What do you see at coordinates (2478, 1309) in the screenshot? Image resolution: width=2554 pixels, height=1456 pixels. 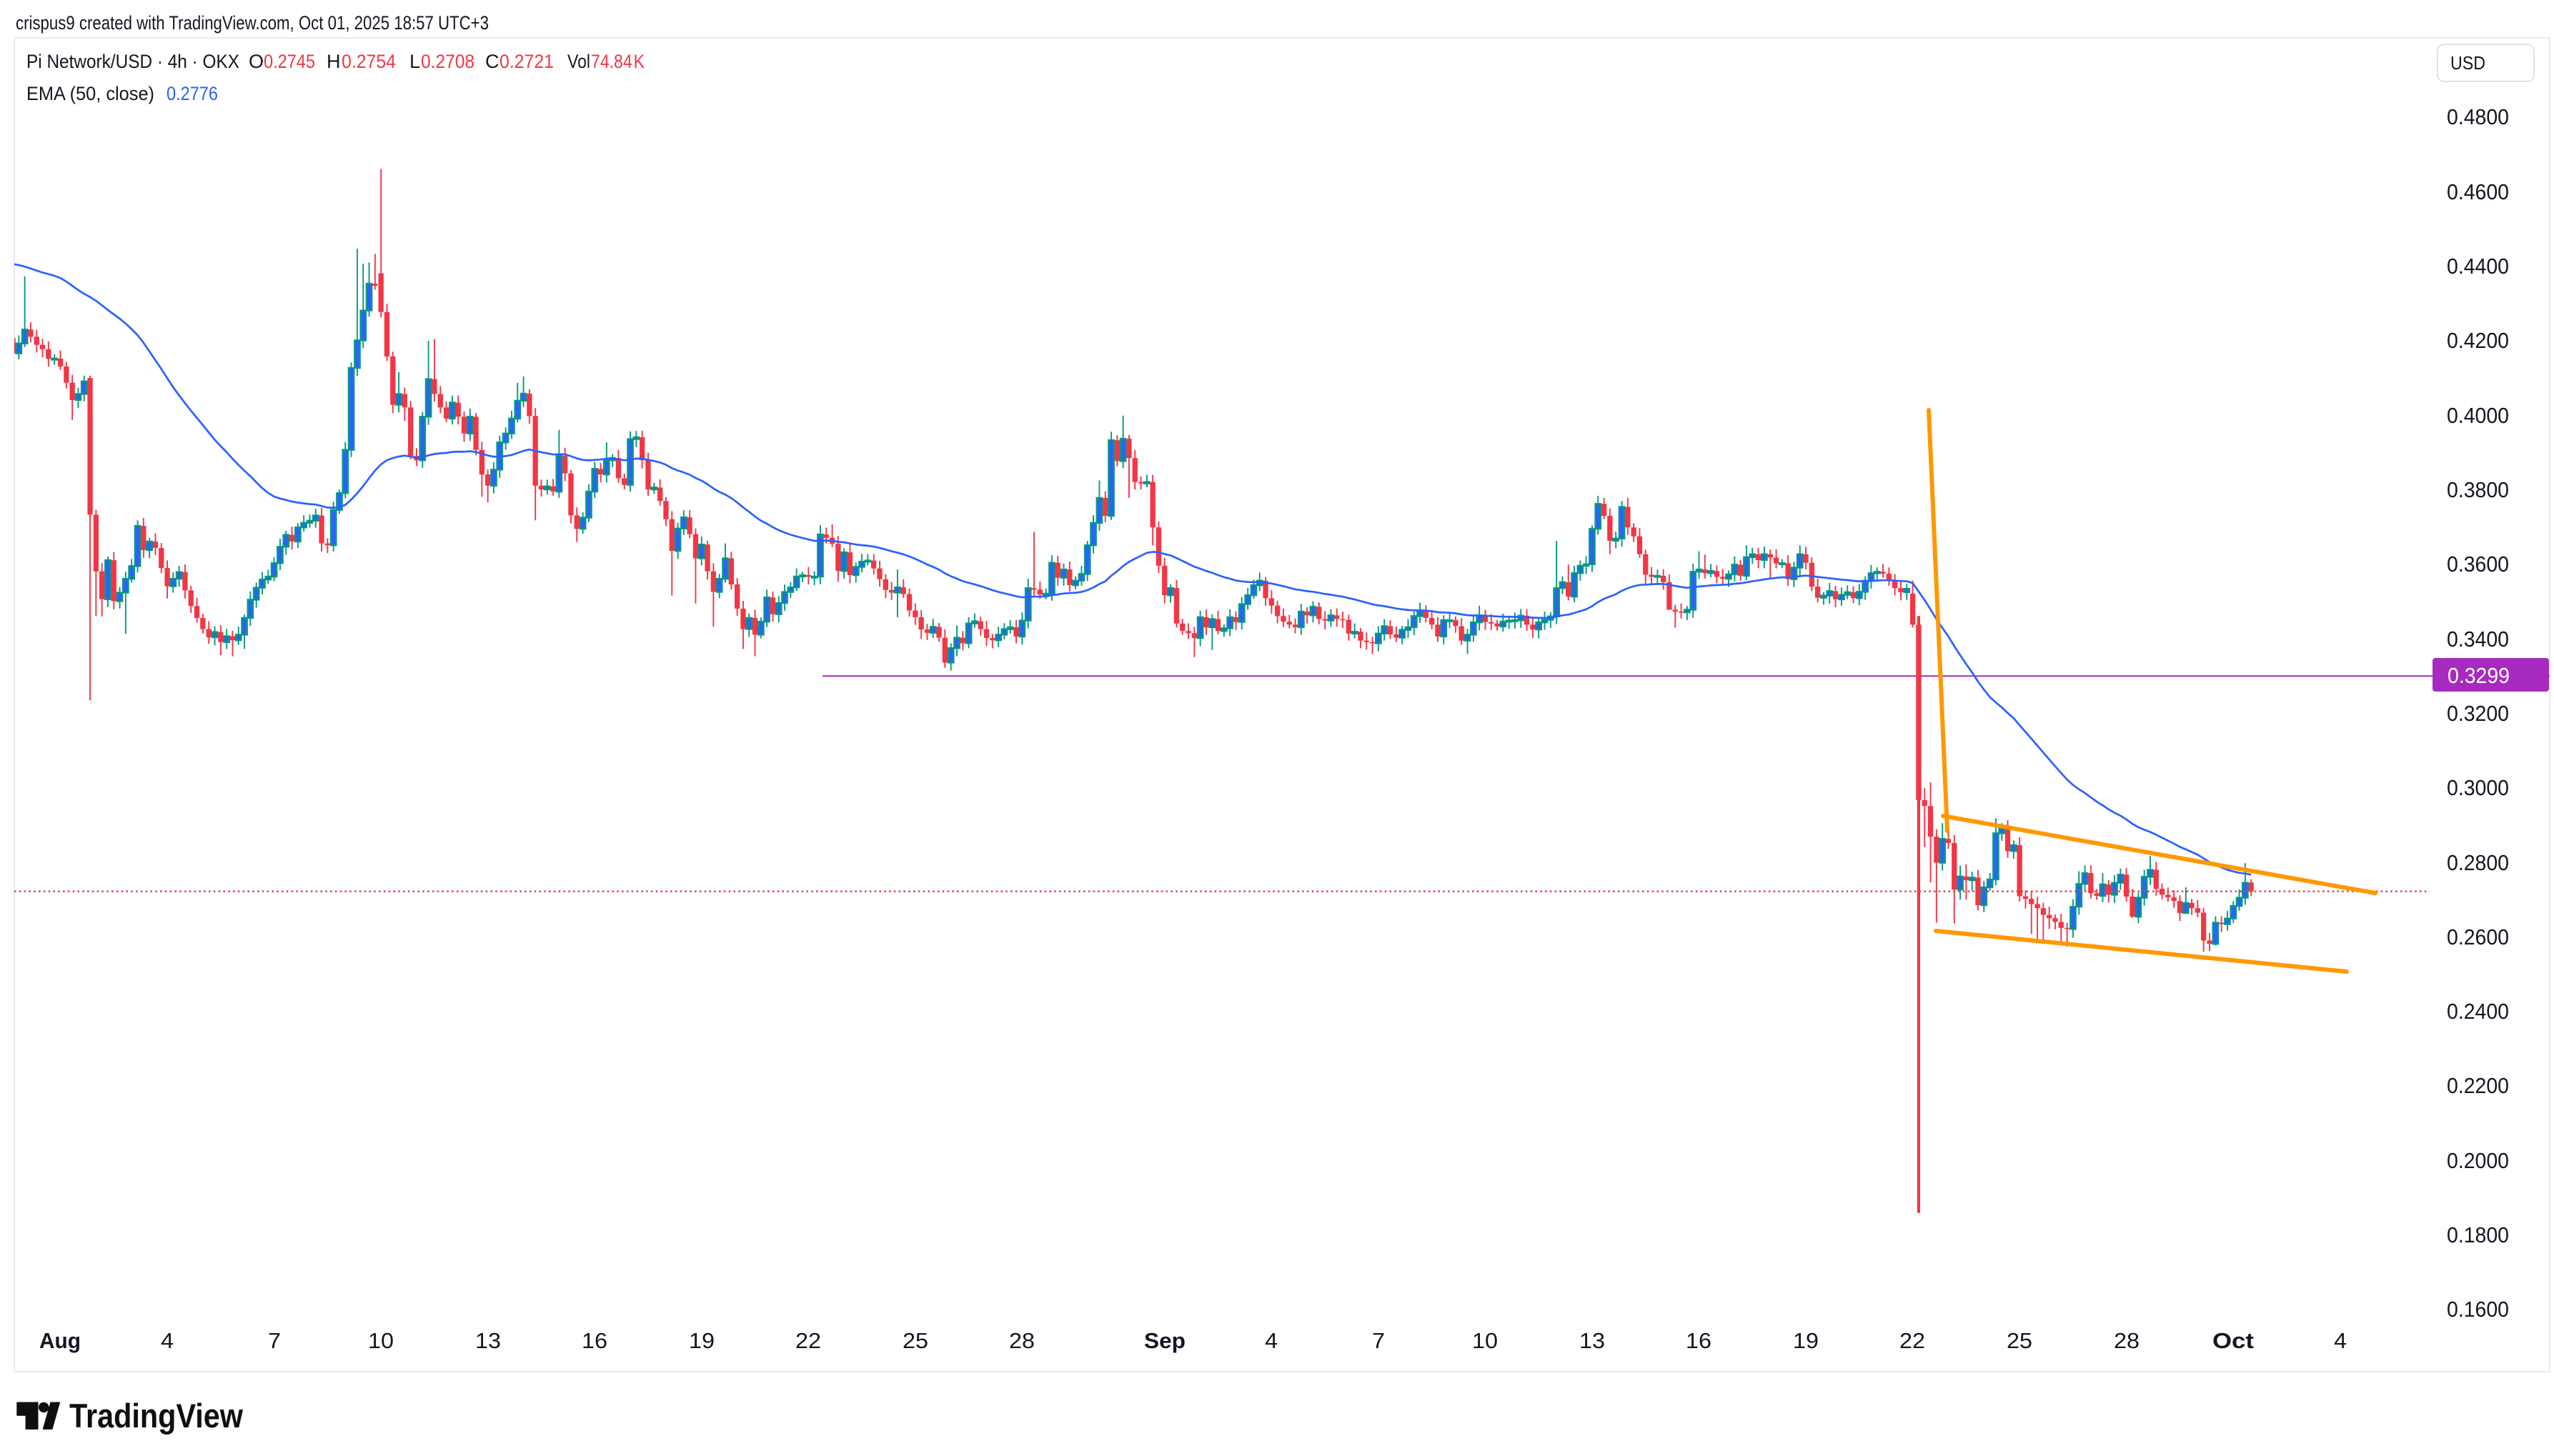 I see `svg-text: 0.1600` at bounding box center [2478, 1309].